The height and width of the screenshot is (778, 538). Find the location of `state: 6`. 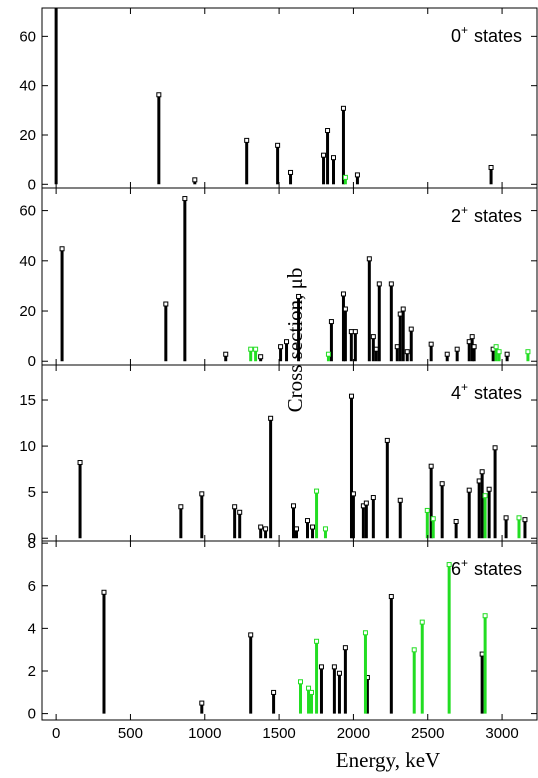

state: 6 is located at coordinates (456, 569).